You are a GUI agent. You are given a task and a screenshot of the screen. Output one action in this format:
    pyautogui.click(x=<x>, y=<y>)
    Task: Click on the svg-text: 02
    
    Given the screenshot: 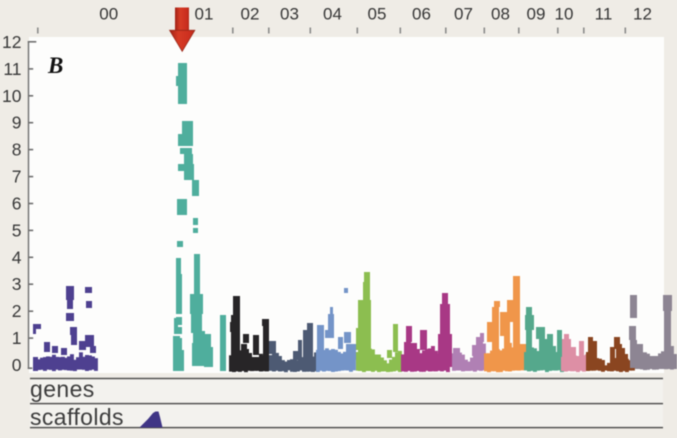 What is the action you would take?
    pyautogui.click(x=250, y=14)
    